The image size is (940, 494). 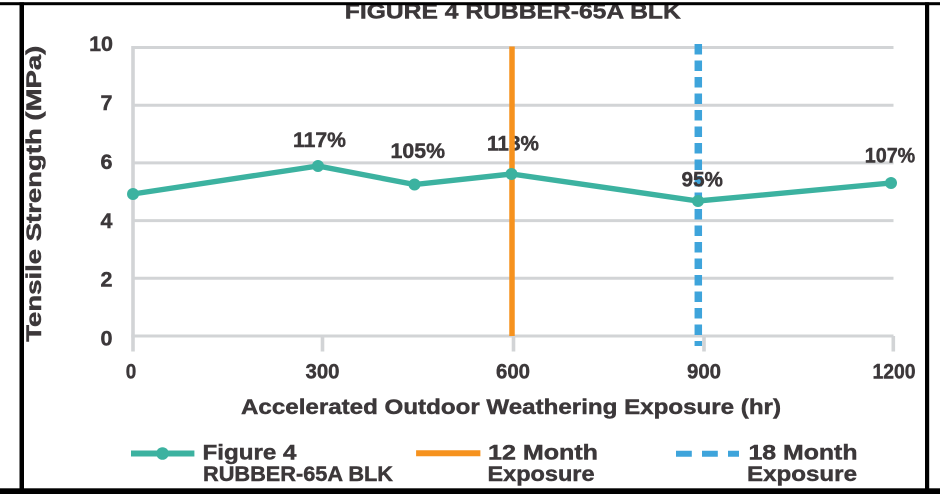 What do you see at coordinates (107, 280) in the screenshot?
I see `svg-text: 2` at bounding box center [107, 280].